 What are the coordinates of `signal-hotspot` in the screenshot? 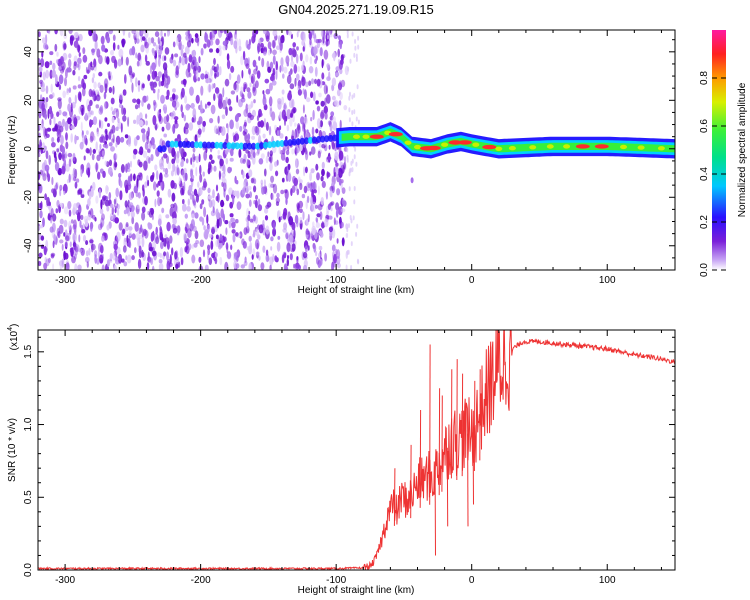 It's located at (476, 144).